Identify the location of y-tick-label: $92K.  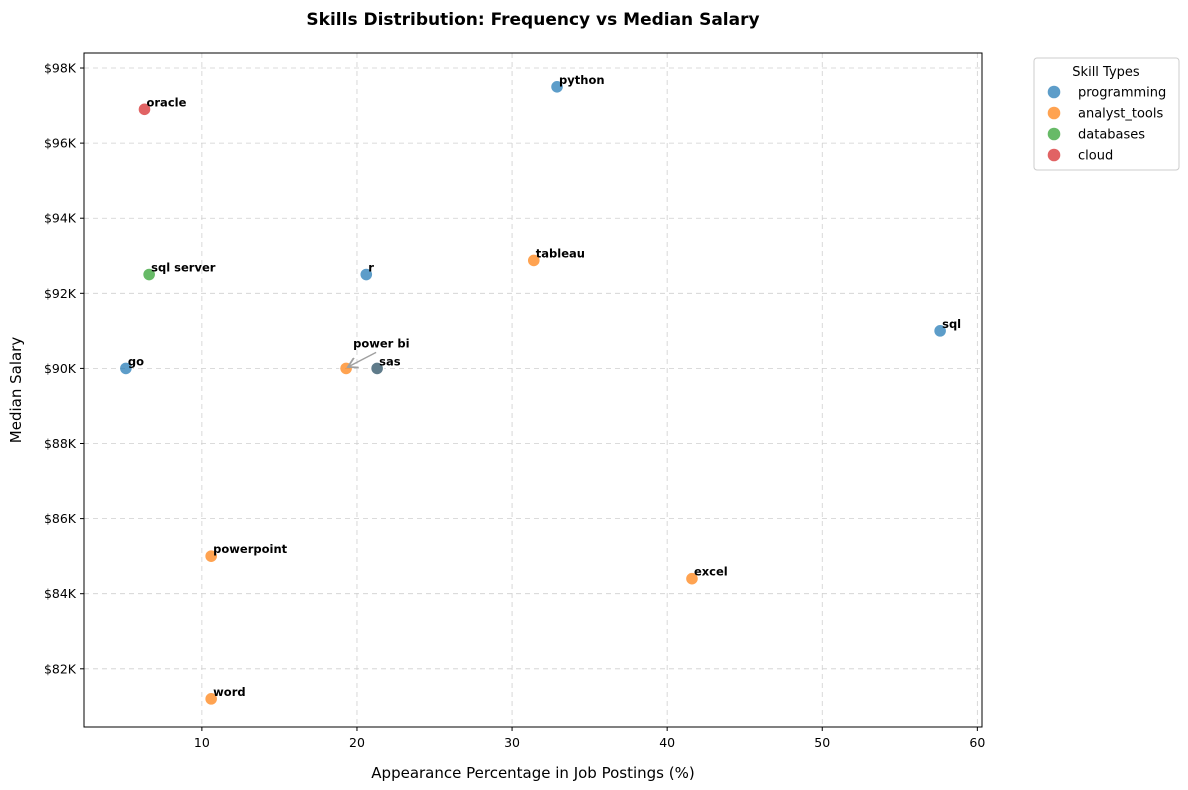
(60, 293).